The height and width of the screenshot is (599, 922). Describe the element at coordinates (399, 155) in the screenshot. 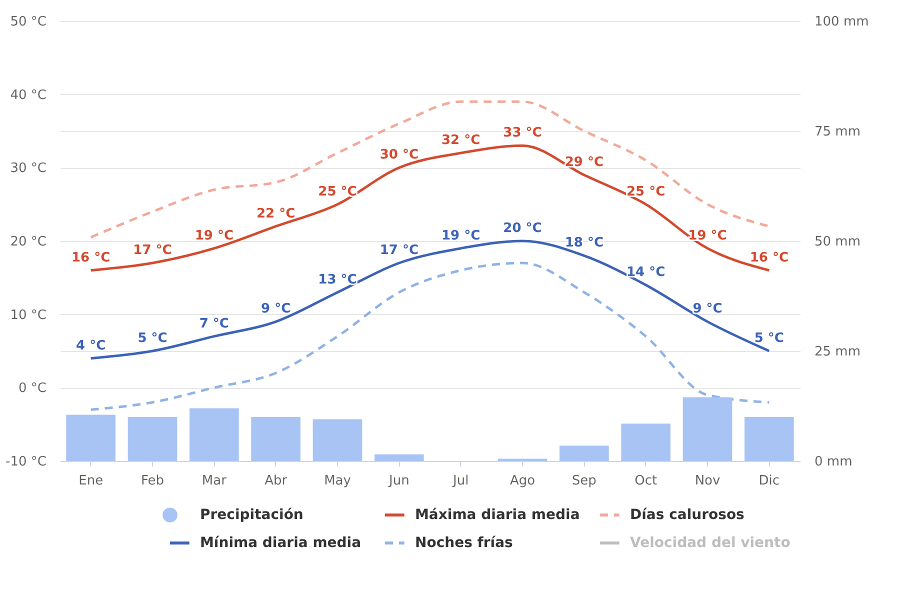

I see `data-label: 30 °C` at that location.